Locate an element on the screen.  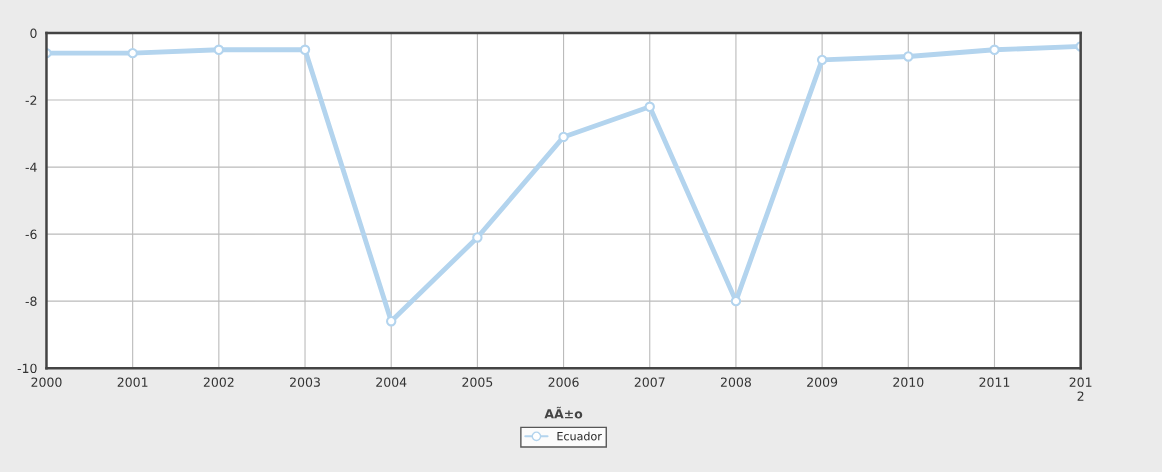
y-tick-label: -10 is located at coordinates (27, 368).